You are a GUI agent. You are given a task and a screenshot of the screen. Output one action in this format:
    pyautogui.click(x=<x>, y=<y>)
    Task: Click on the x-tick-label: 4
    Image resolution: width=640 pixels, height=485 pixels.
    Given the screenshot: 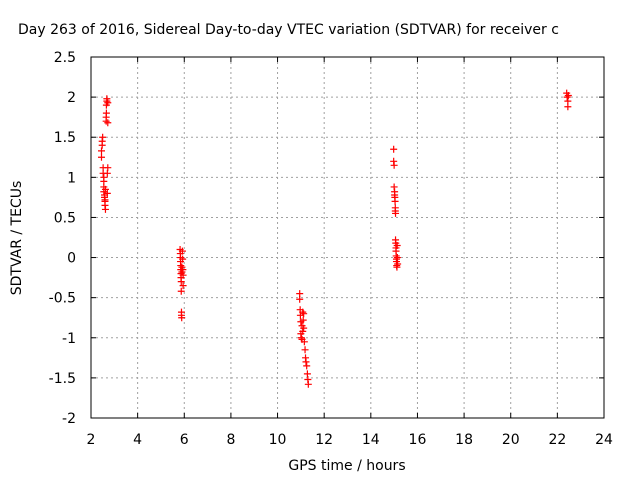 What is the action you would take?
    pyautogui.click(x=137, y=440)
    